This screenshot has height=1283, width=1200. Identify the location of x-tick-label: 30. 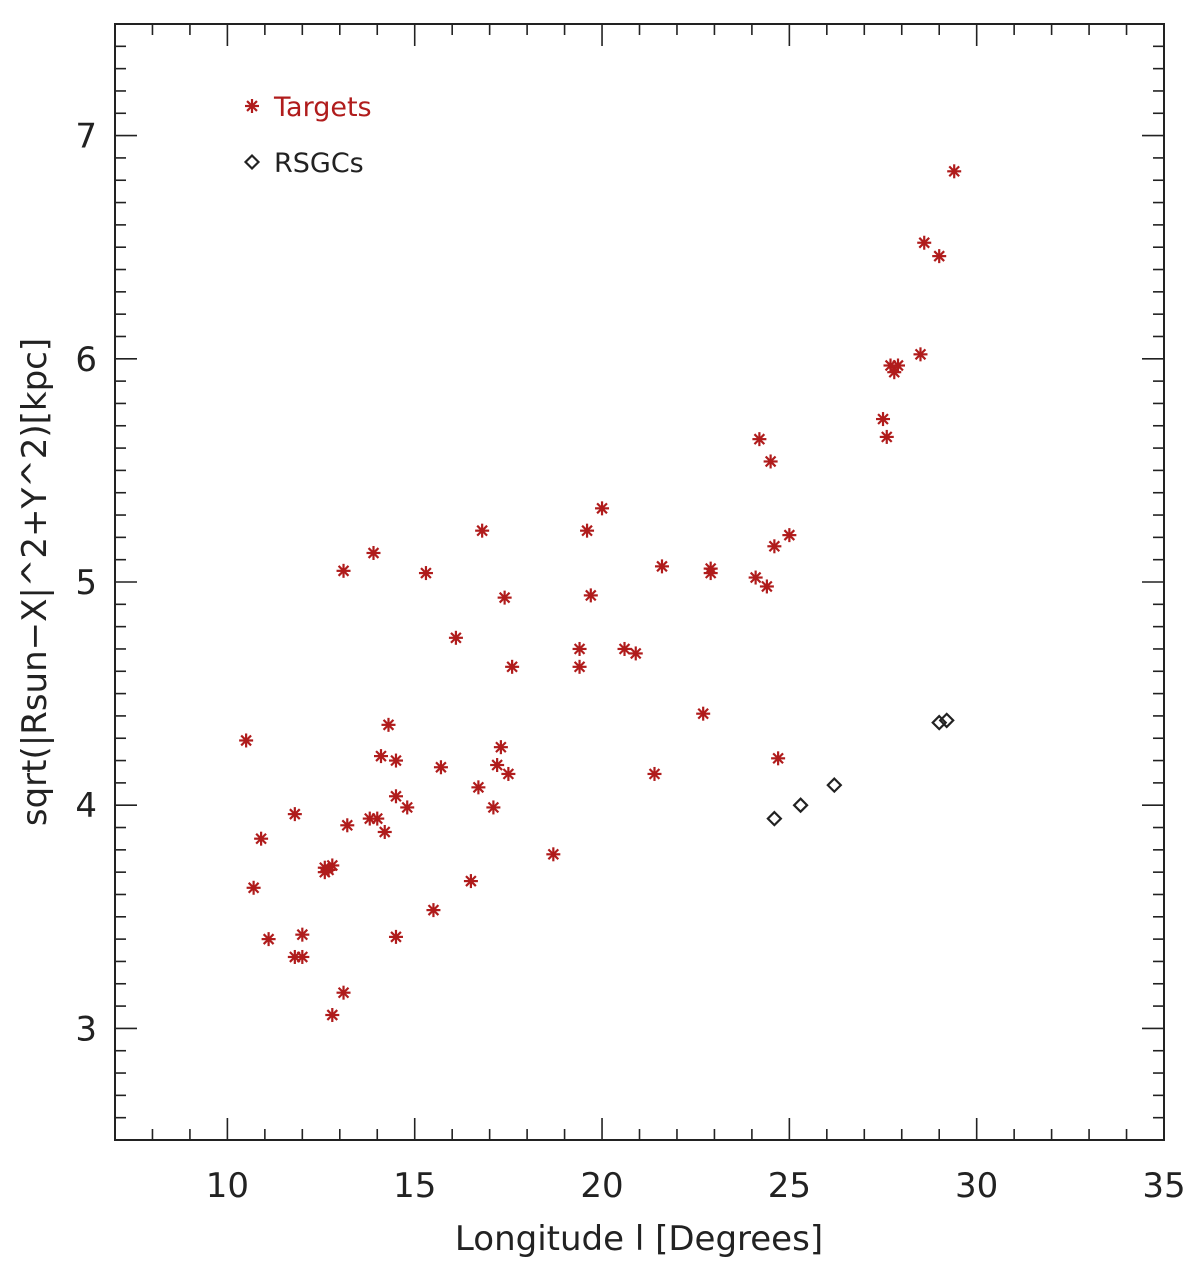
(976, 1186).